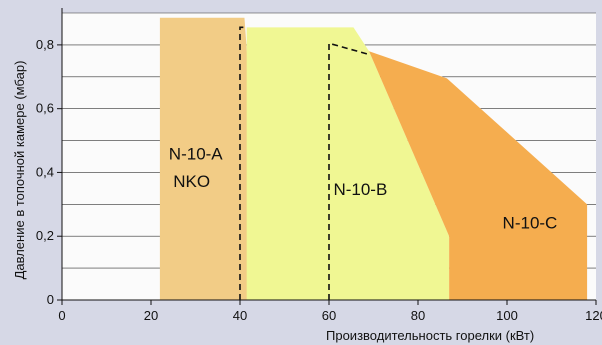  What do you see at coordinates (50, 299) in the screenshot?
I see `y-tick-label: 0` at bounding box center [50, 299].